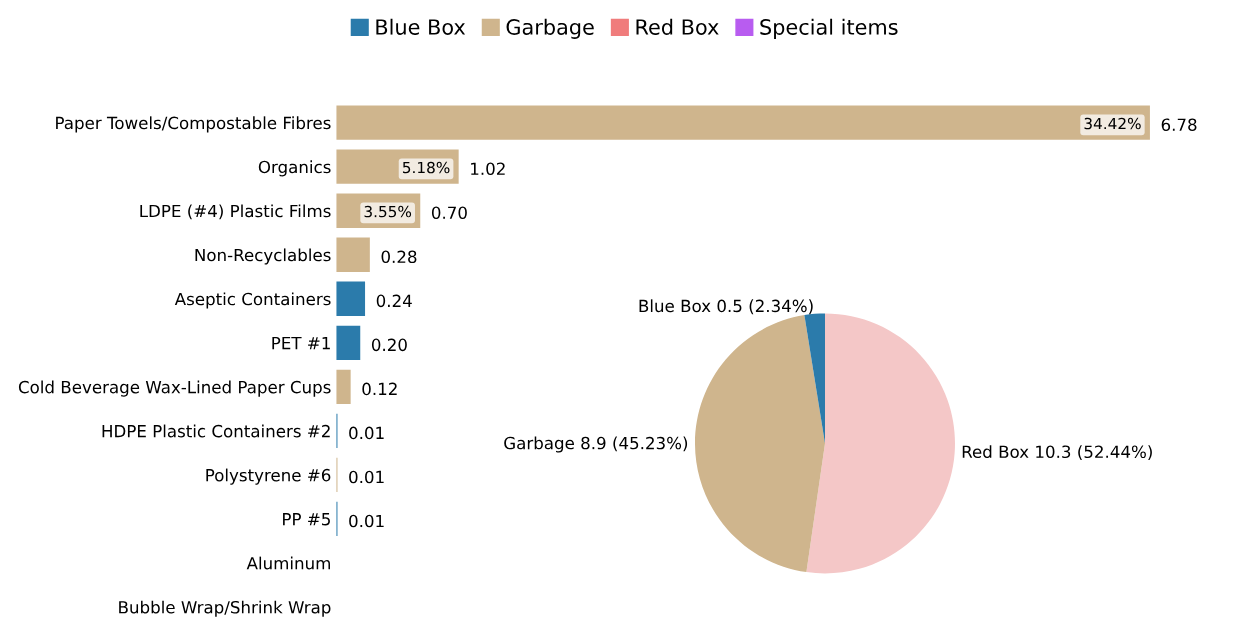  Describe the element at coordinates (389, 345) in the screenshot. I see `data-label: 0.20` at that location.